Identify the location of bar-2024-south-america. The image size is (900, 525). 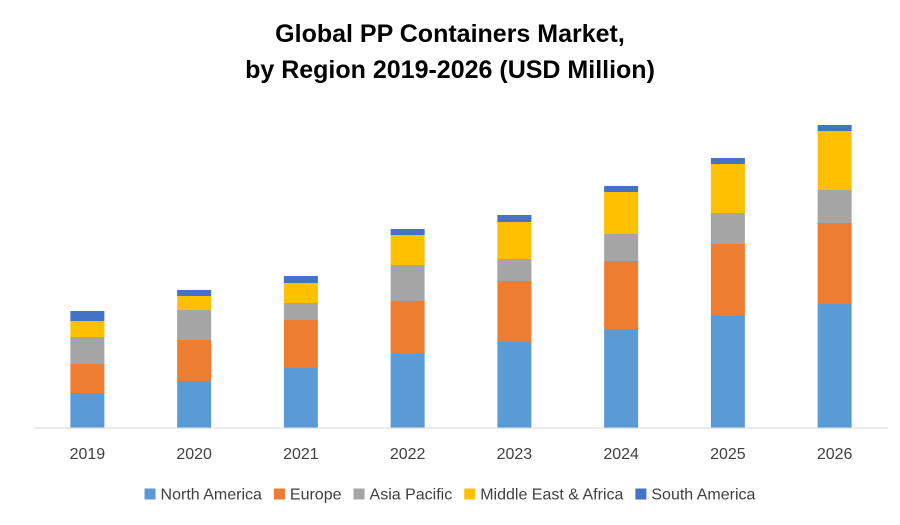
(621, 189).